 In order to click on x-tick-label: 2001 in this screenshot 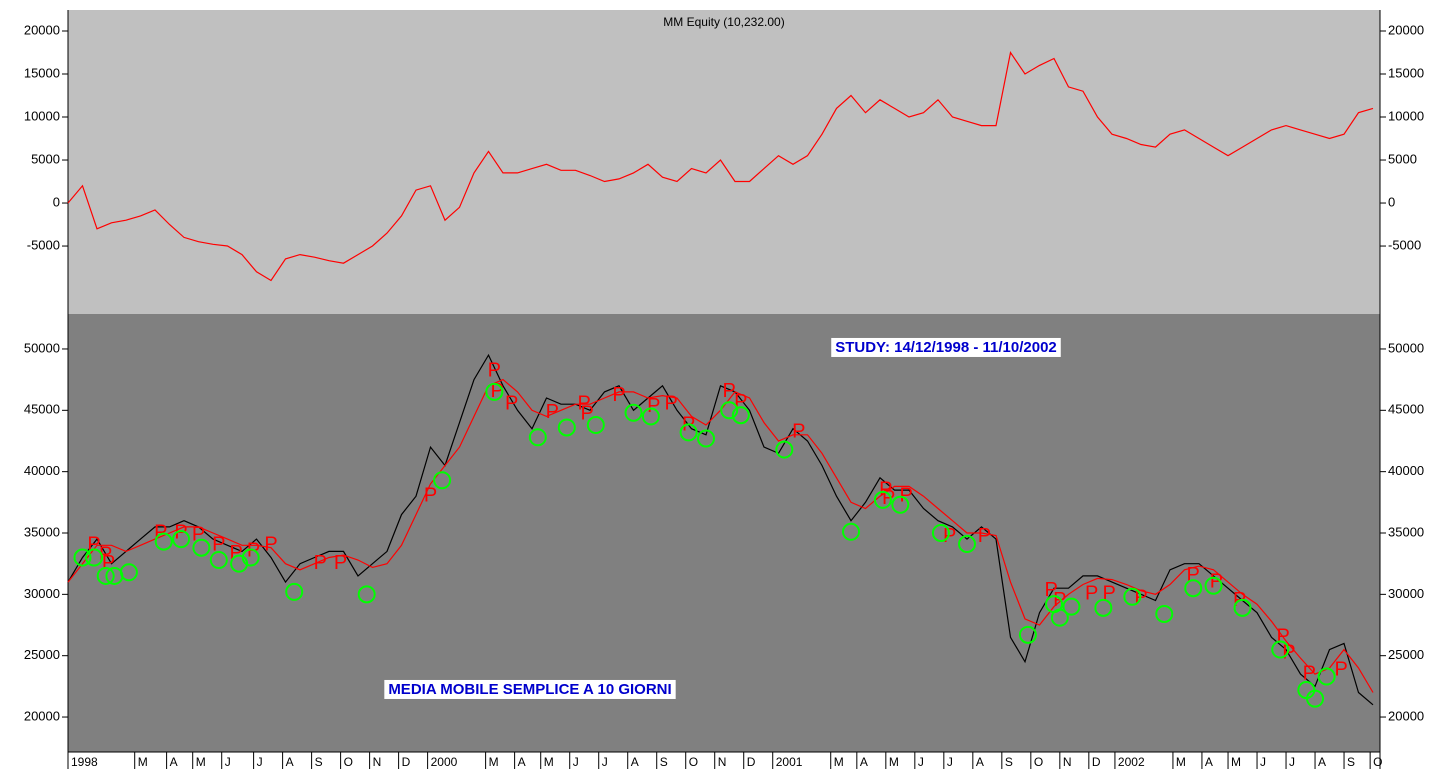, I will do `click(789, 762)`.